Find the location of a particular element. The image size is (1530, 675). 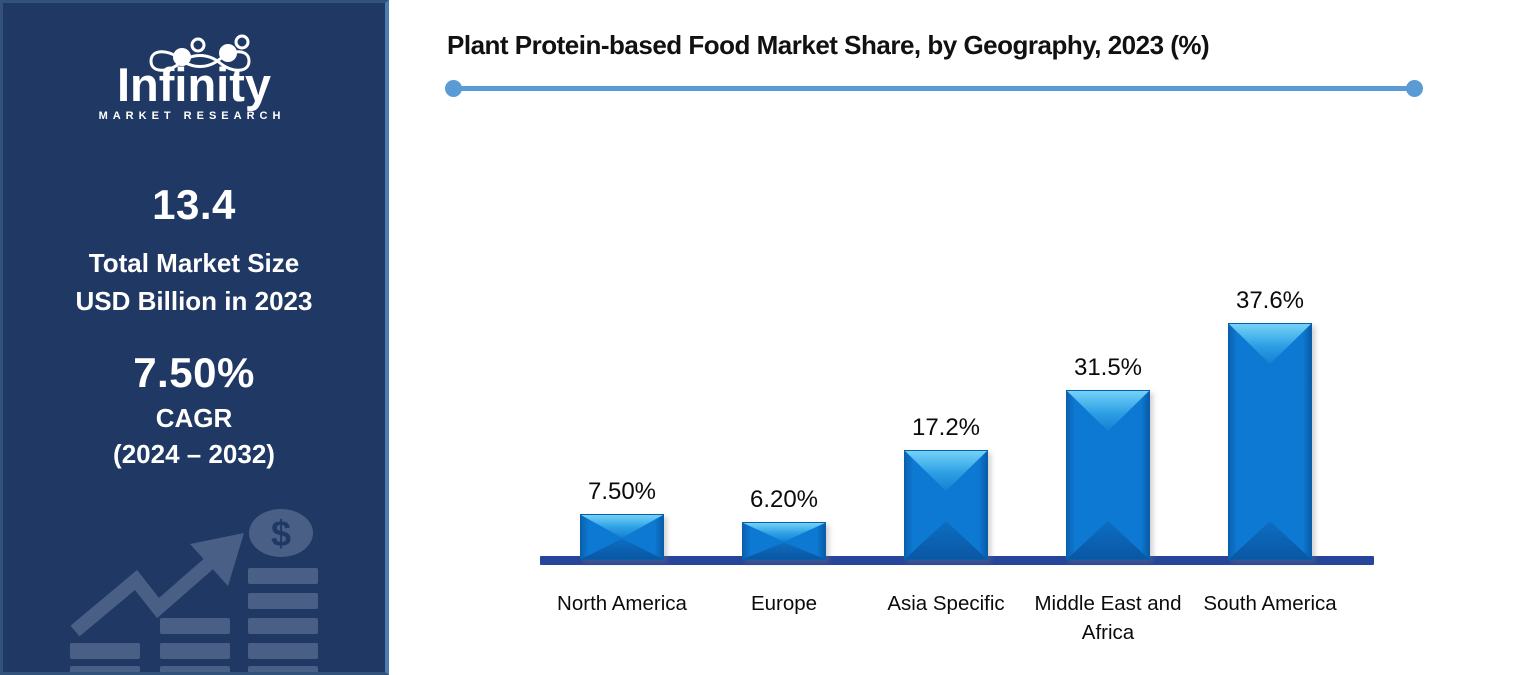

bar-value-label: 17.2% is located at coordinates (946, 427).